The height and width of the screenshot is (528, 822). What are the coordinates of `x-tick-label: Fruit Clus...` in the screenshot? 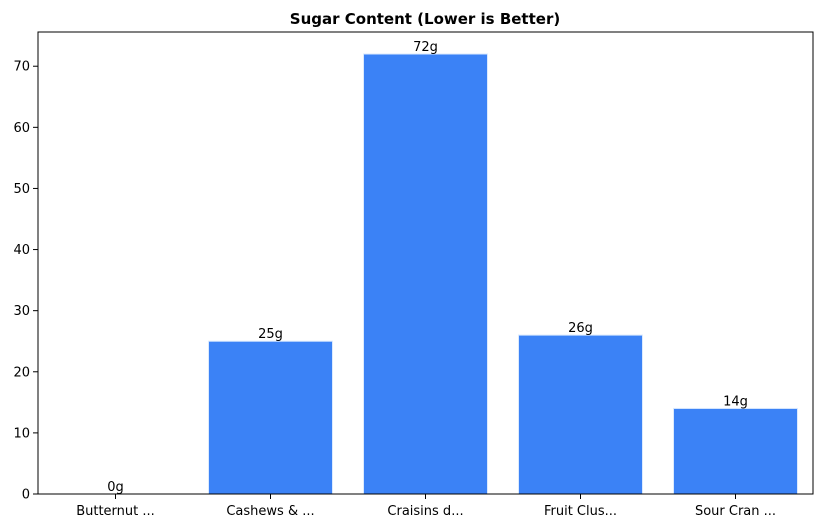 It's located at (580, 511).